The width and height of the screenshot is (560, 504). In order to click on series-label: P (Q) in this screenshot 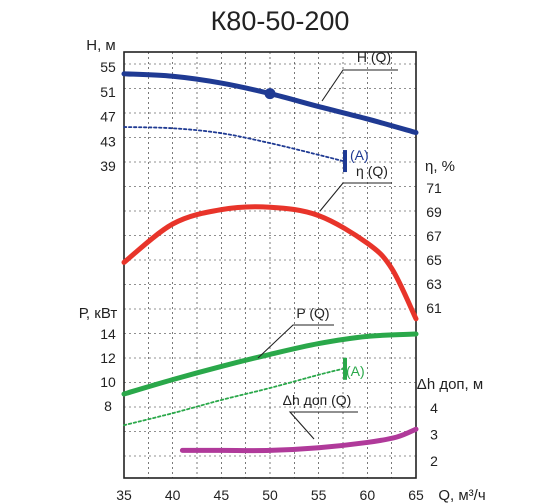, I will do `click(312, 313)`.